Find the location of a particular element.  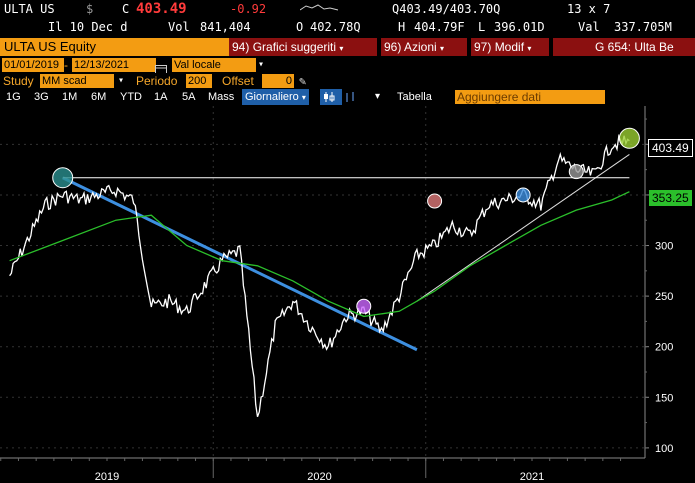

period-label: Periodo is located at coordinates (157, 81).